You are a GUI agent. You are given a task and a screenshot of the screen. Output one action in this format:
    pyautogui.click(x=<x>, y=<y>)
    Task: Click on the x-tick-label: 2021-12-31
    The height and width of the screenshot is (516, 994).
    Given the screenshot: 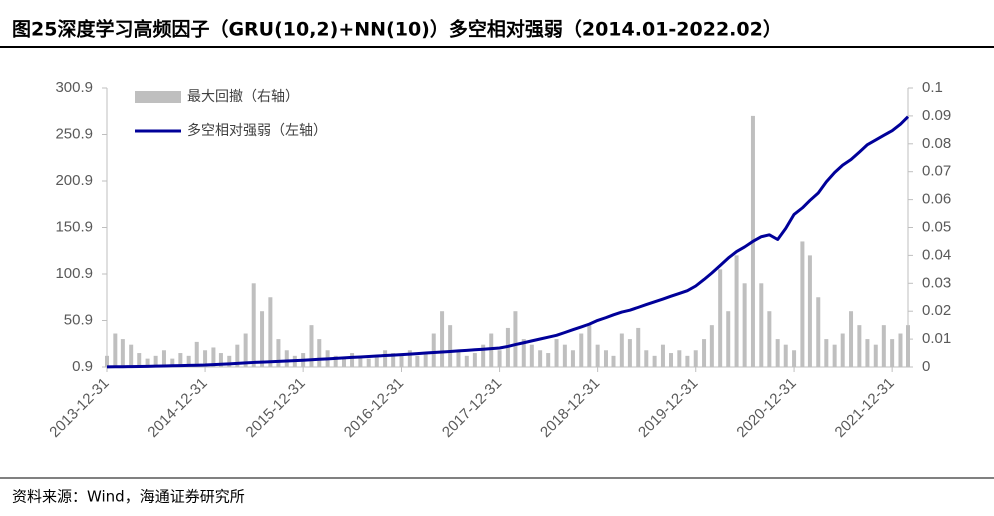 What is the action you would take?
    pyautogui.click(x=865, y=408)
    